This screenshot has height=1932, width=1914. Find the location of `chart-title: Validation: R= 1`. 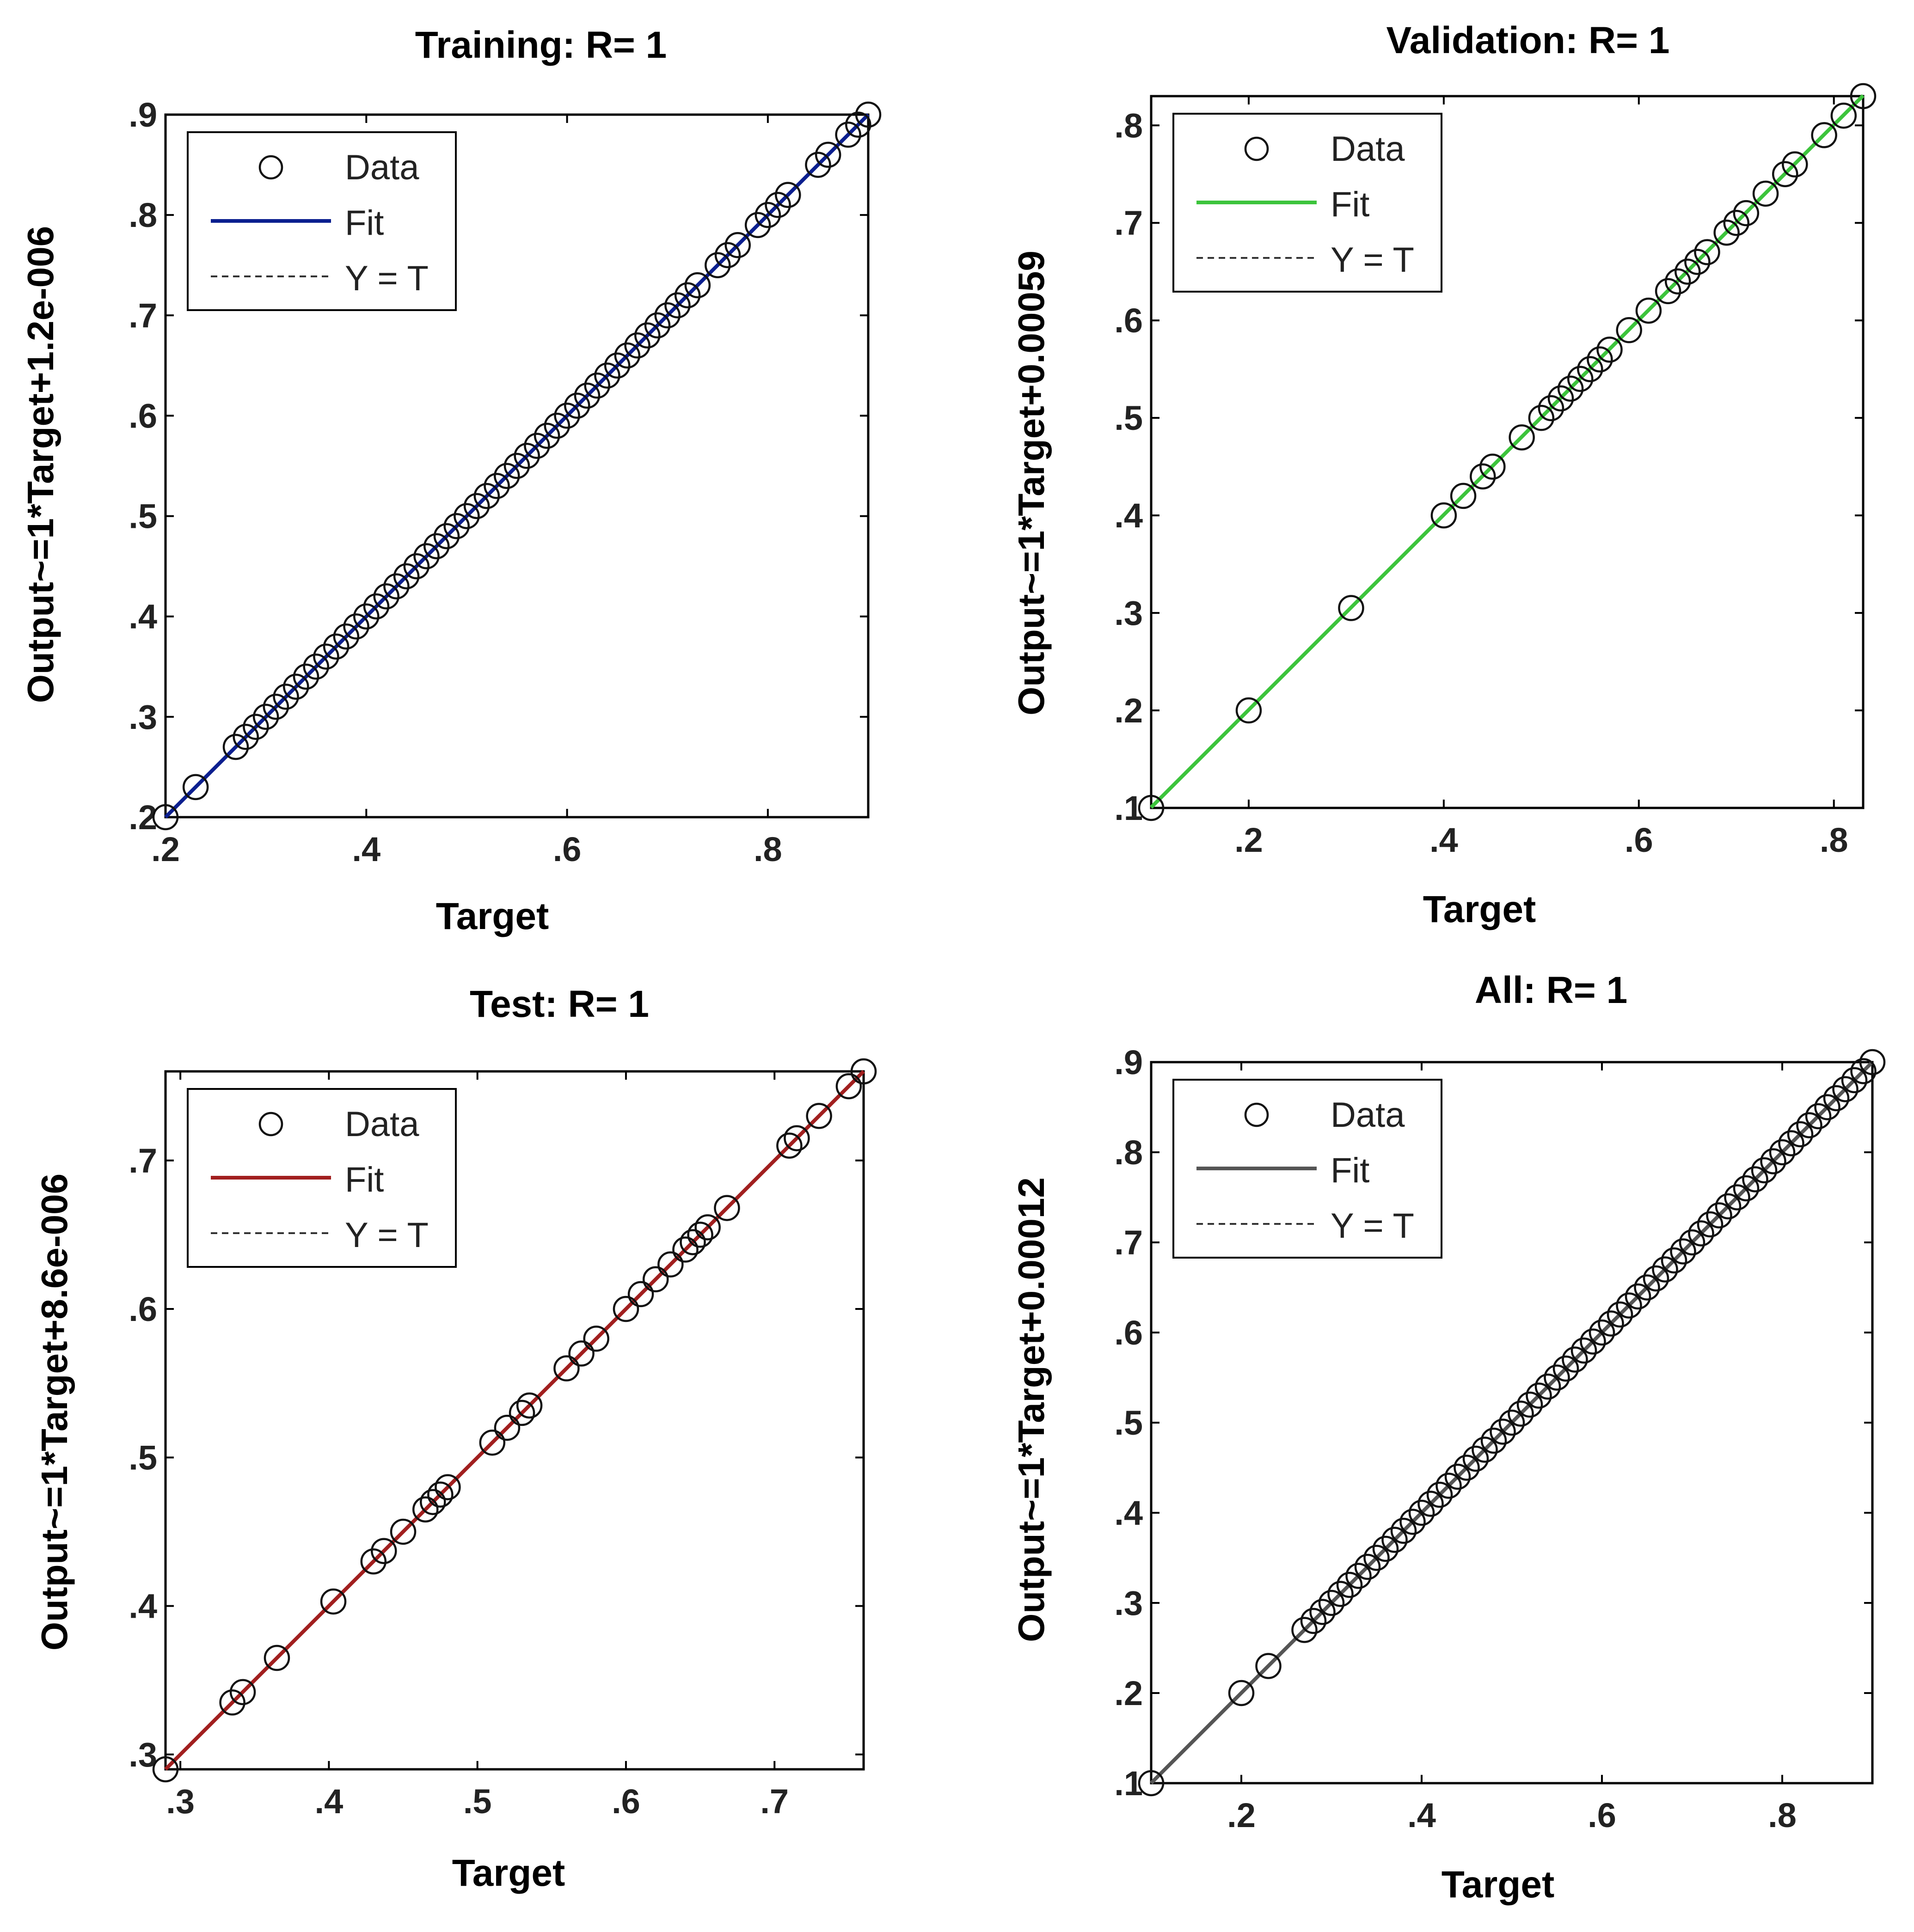

chart-title: Validation: R= 1 is located at coordinates (1528, 40).